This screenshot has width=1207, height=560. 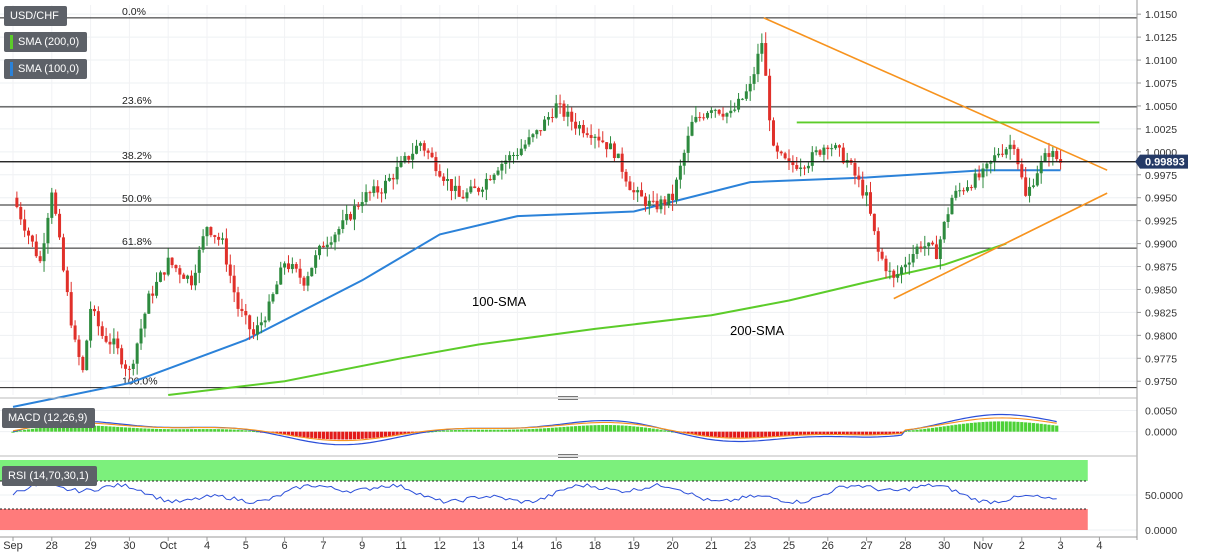 I want to click on x-tick-label: 13, so click(x=478, y=546).